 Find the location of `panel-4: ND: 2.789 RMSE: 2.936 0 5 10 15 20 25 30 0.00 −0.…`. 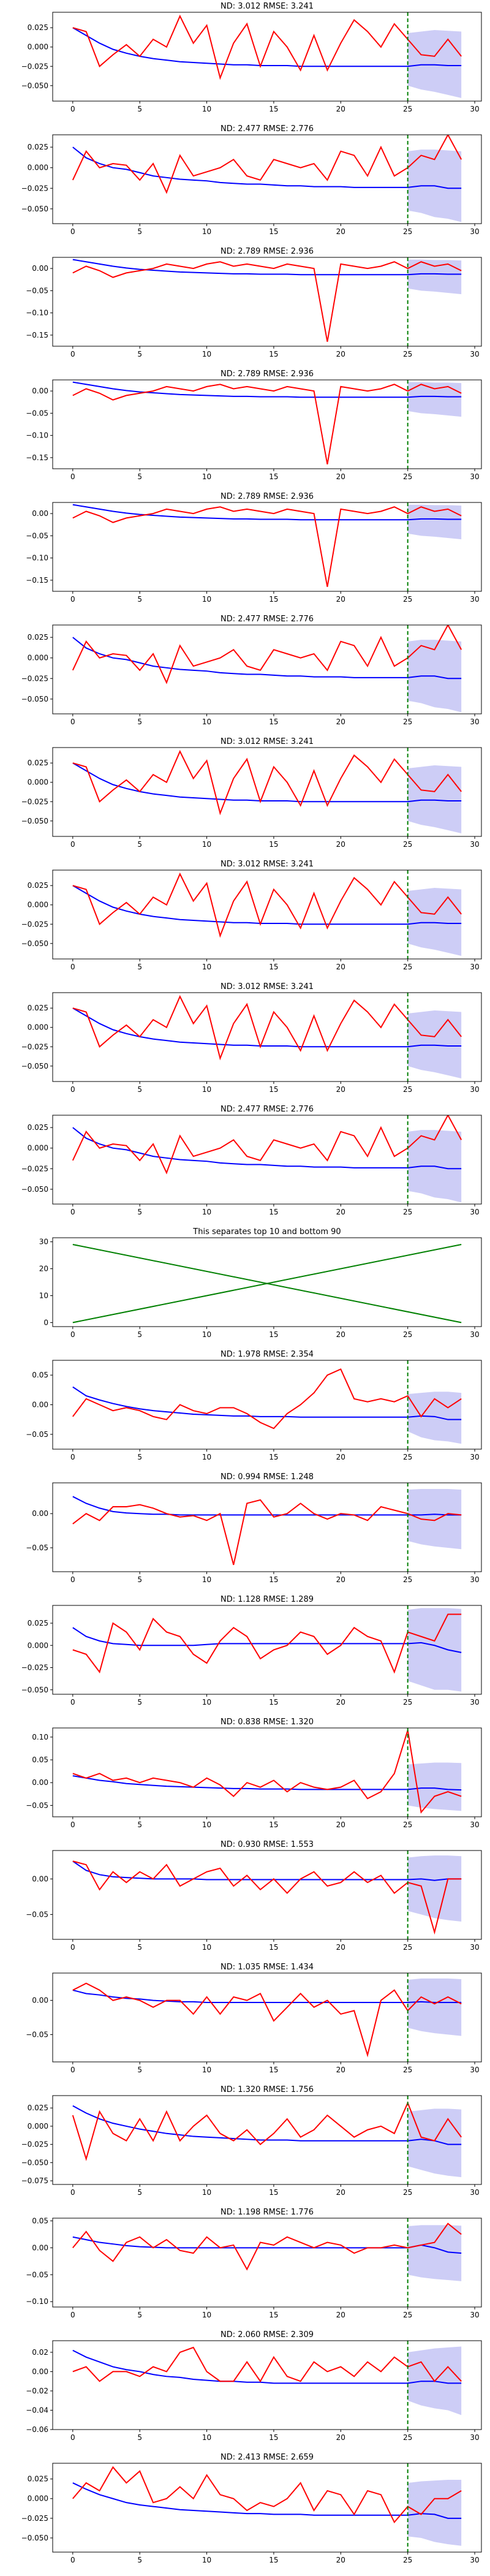

panel-4: ND: 2.789 RMSE: 2.936 0 5 10 15 20 25 30 0.00 −0.… is located at coordinates (254, 425).